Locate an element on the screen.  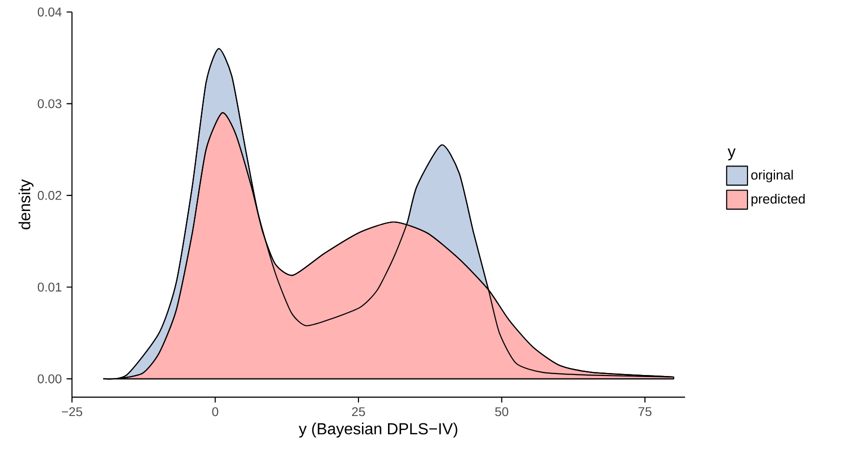
x-tick-label: 25 is located at coordinates (358, 411).